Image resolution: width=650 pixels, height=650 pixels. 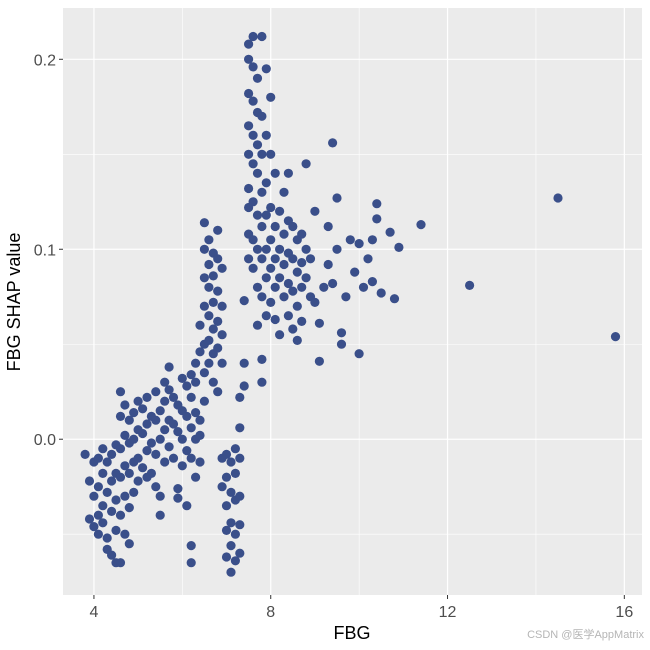 I want to click on x-axis-ticks: 4 8 12 16, so click(x=361, y=608).